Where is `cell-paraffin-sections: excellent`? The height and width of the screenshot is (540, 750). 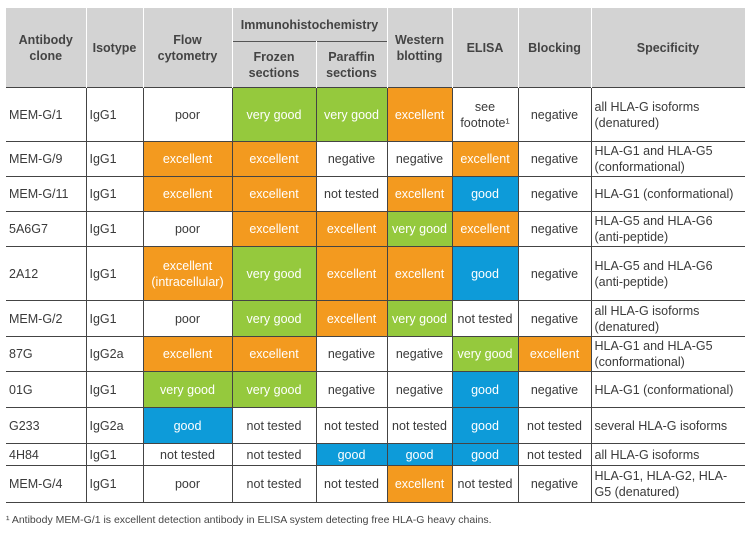 cell-paraffin-sections: excellent is located at coordinates (352, 229).